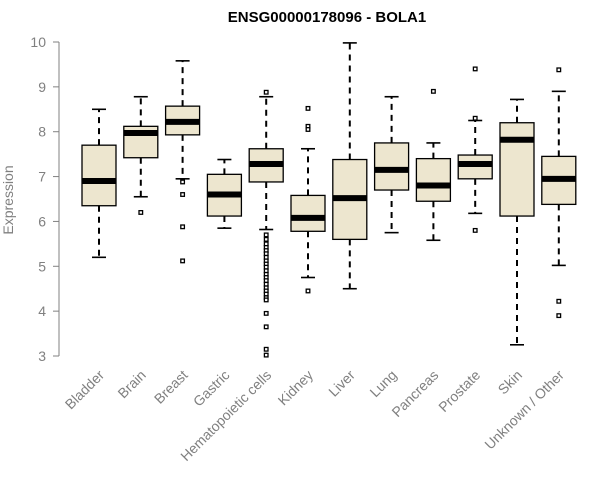 This screenshot has height=500, width=600. What do you see at coordinates (382, 383) in the screenshot?
I see `x-category-label: Lung` at bounding box center [382, 383].